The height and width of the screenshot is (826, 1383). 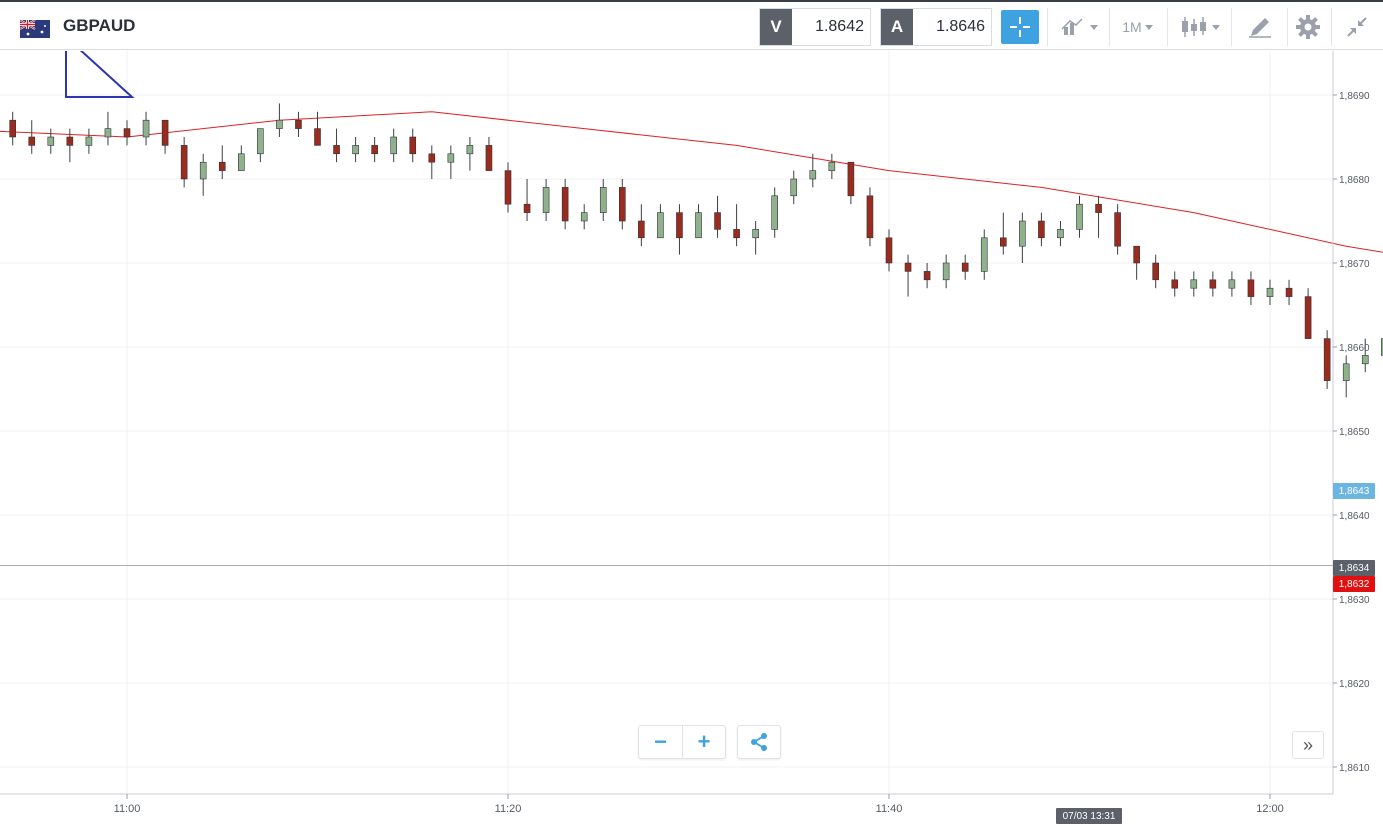 What do you see at coordinates (1132, 27) in the screenshot?
I see `timeframe-label: 1M` at bounding box center [1132, 27].